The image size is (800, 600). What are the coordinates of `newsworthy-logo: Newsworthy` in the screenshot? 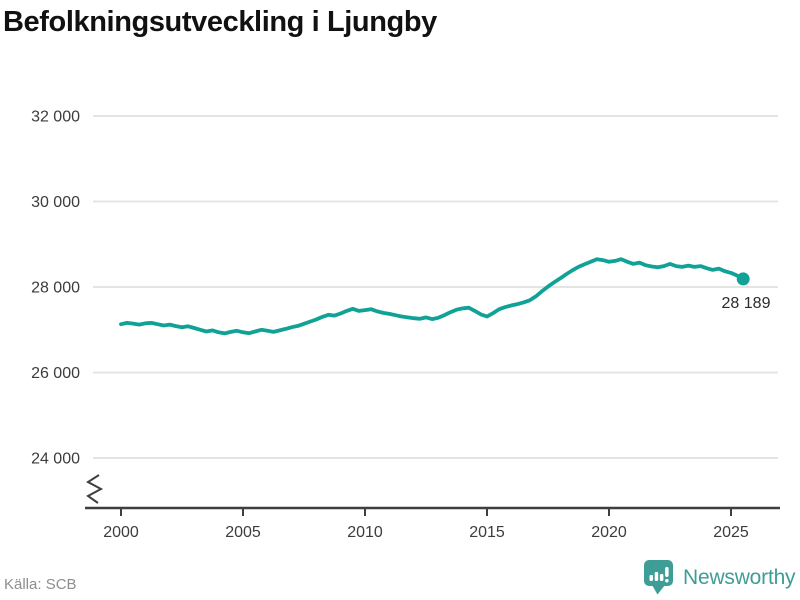 It's located at (720, 578).